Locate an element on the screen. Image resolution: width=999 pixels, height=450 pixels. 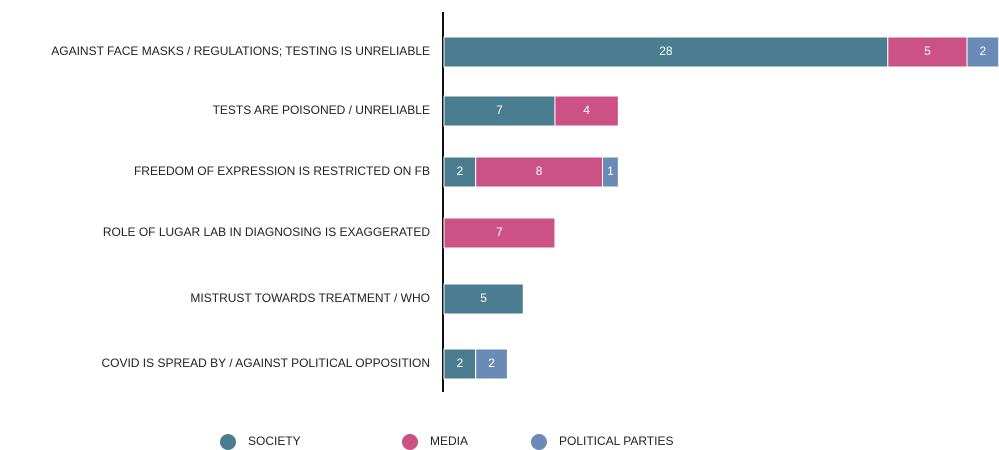
data-label: 28 is located at coordinates (666, 51).